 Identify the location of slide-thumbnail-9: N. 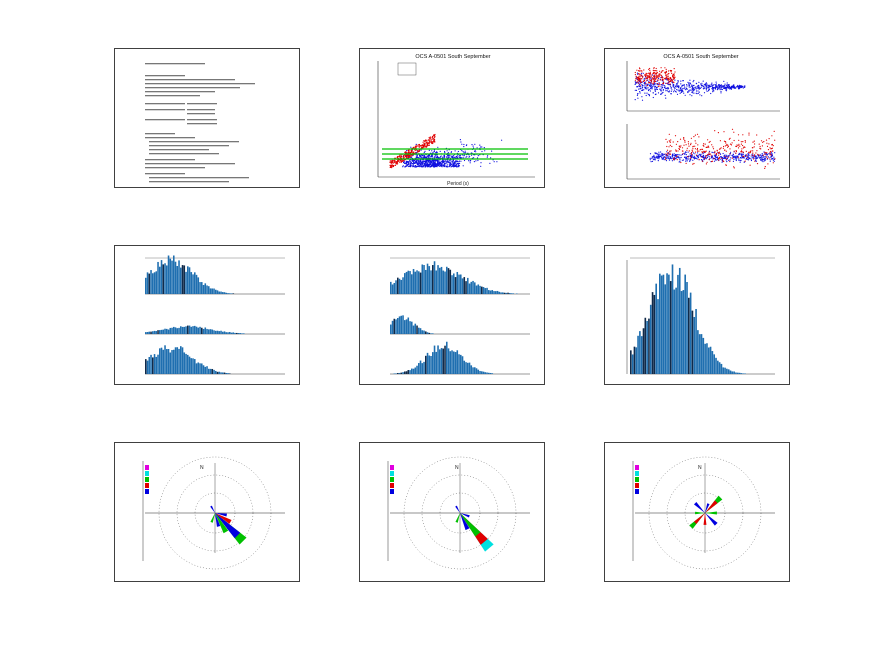
(697, 512).